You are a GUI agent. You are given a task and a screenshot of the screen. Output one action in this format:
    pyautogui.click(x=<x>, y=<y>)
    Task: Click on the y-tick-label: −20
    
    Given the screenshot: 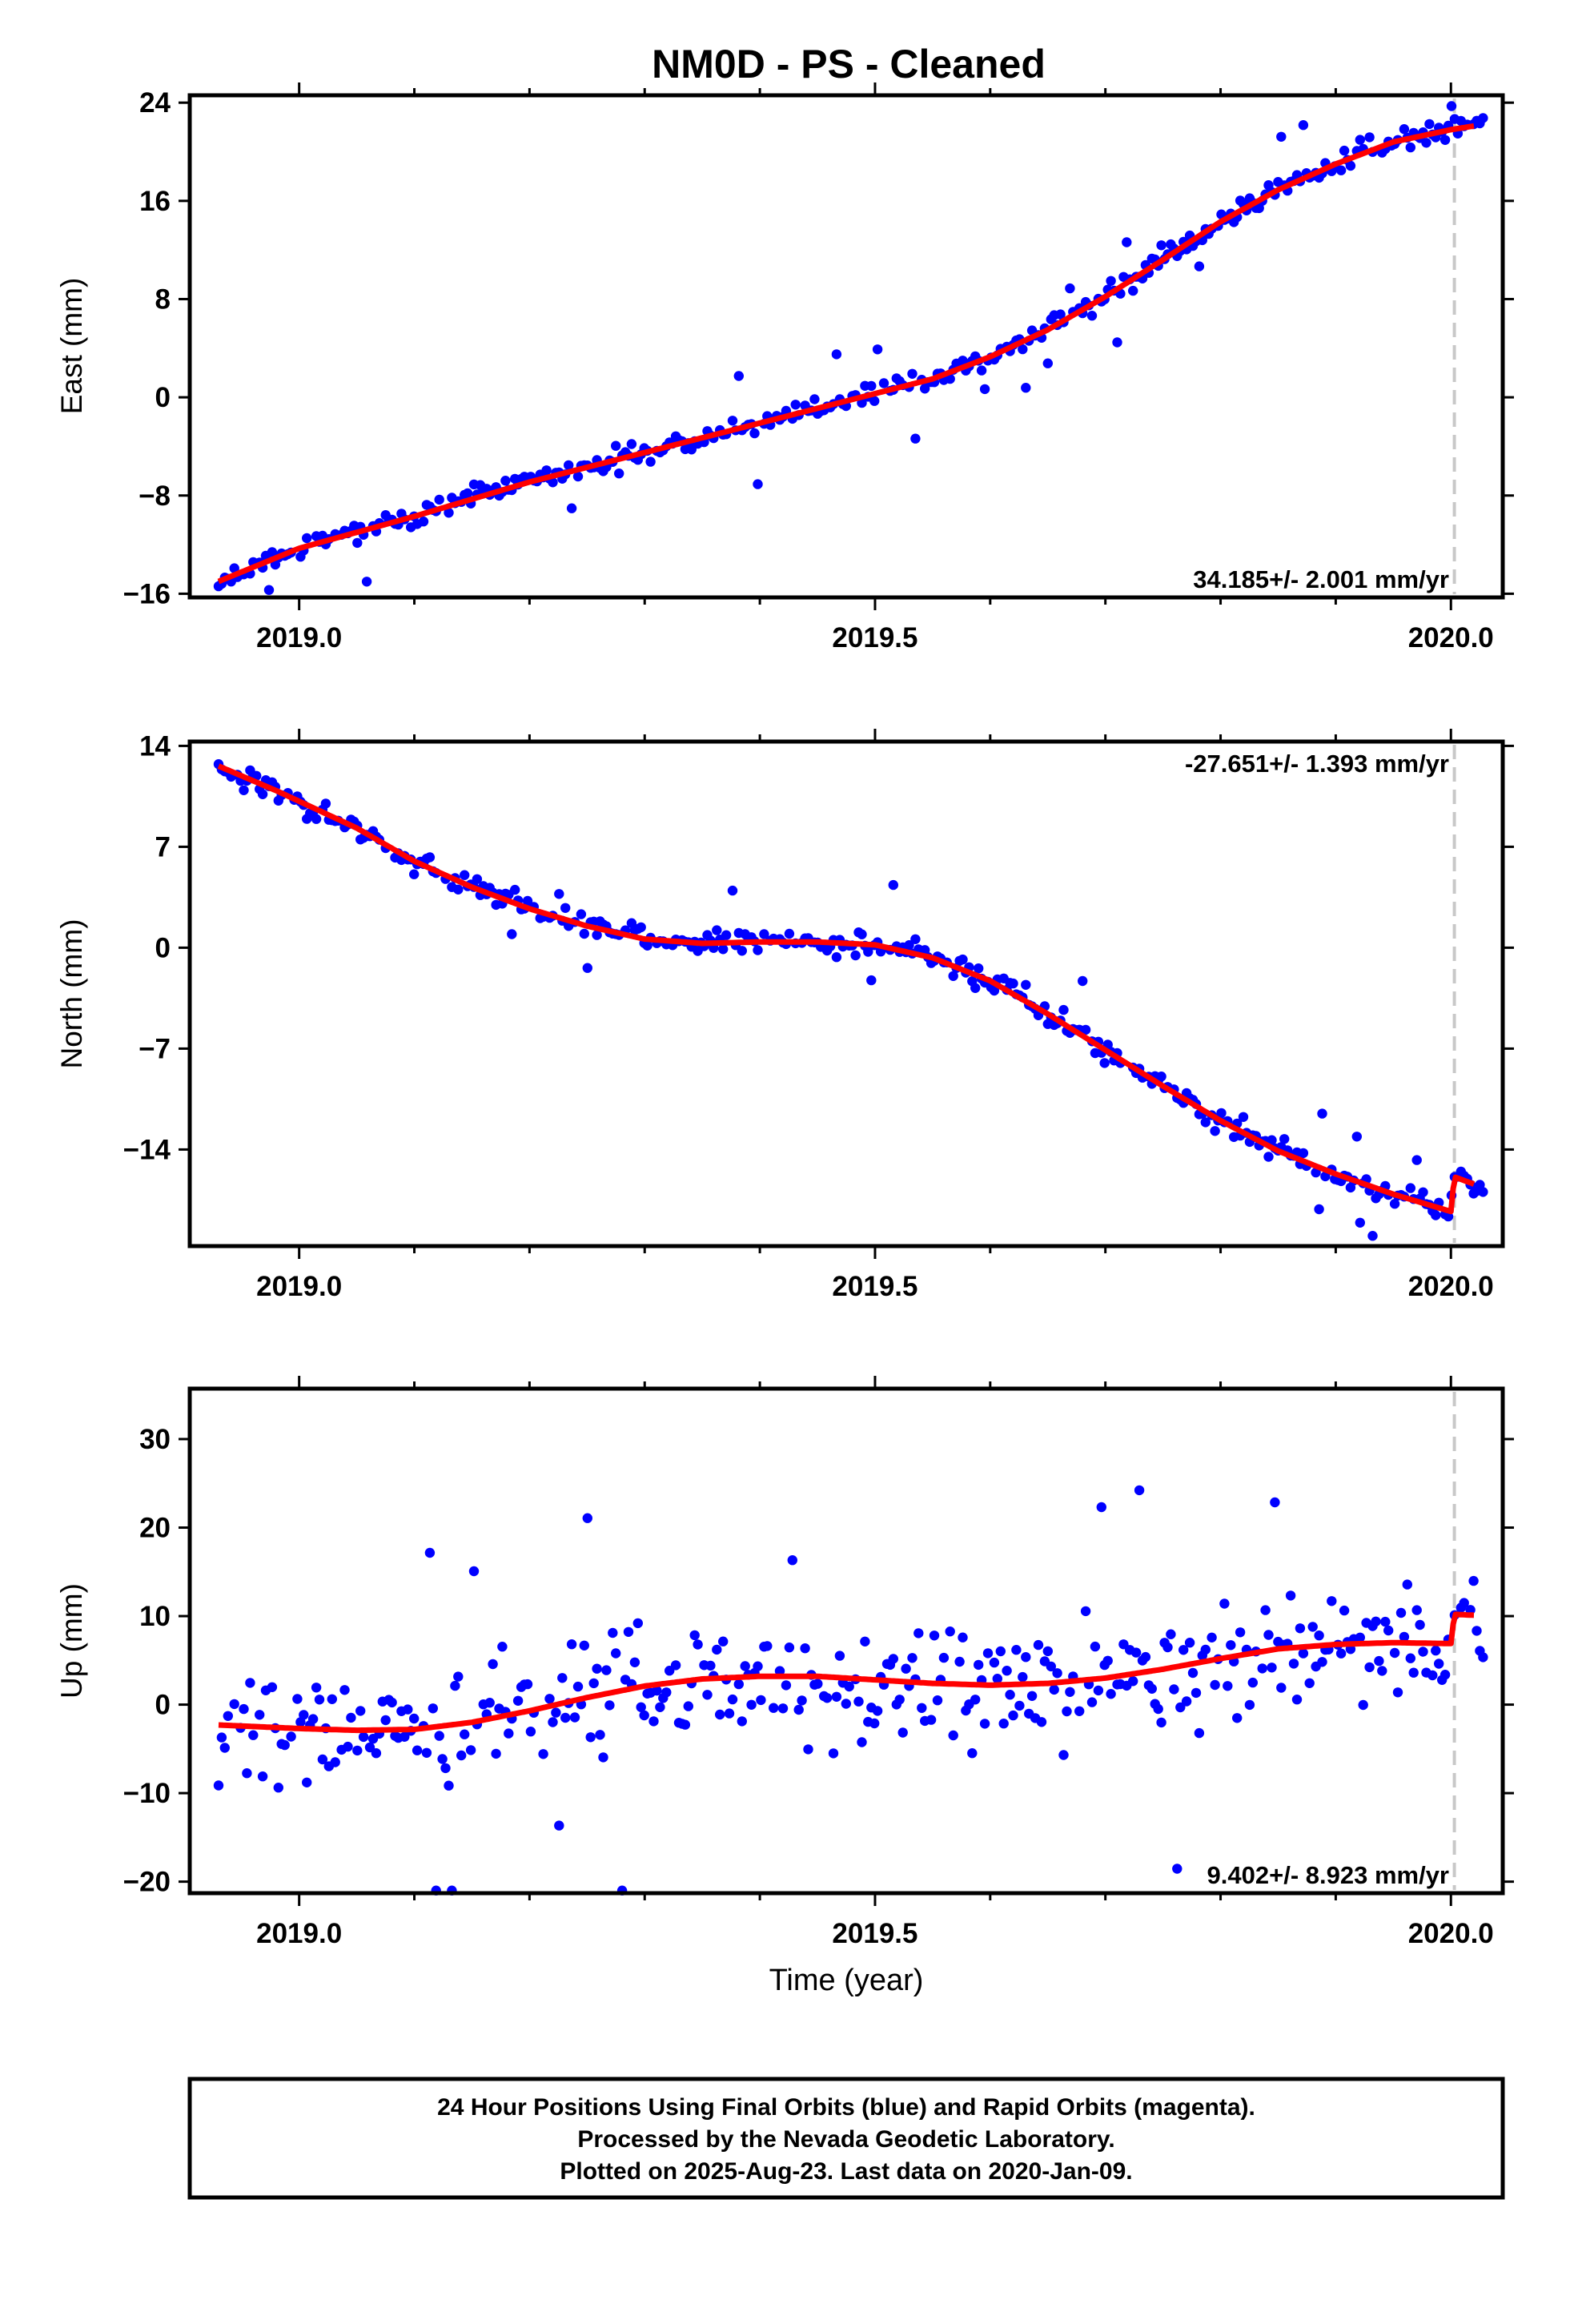 What is the action you would take?
    pyautogui.click(x=147, y=1882)
    